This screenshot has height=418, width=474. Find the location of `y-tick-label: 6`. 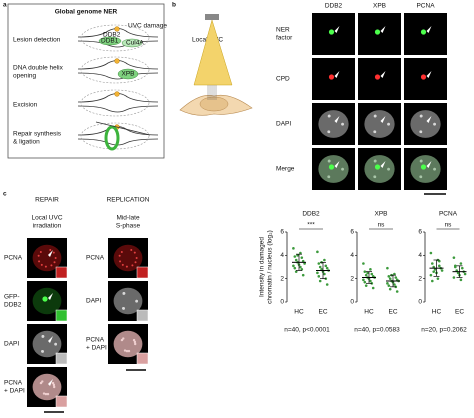

y-tick-label: 6 is located at coordinates (420, 232).